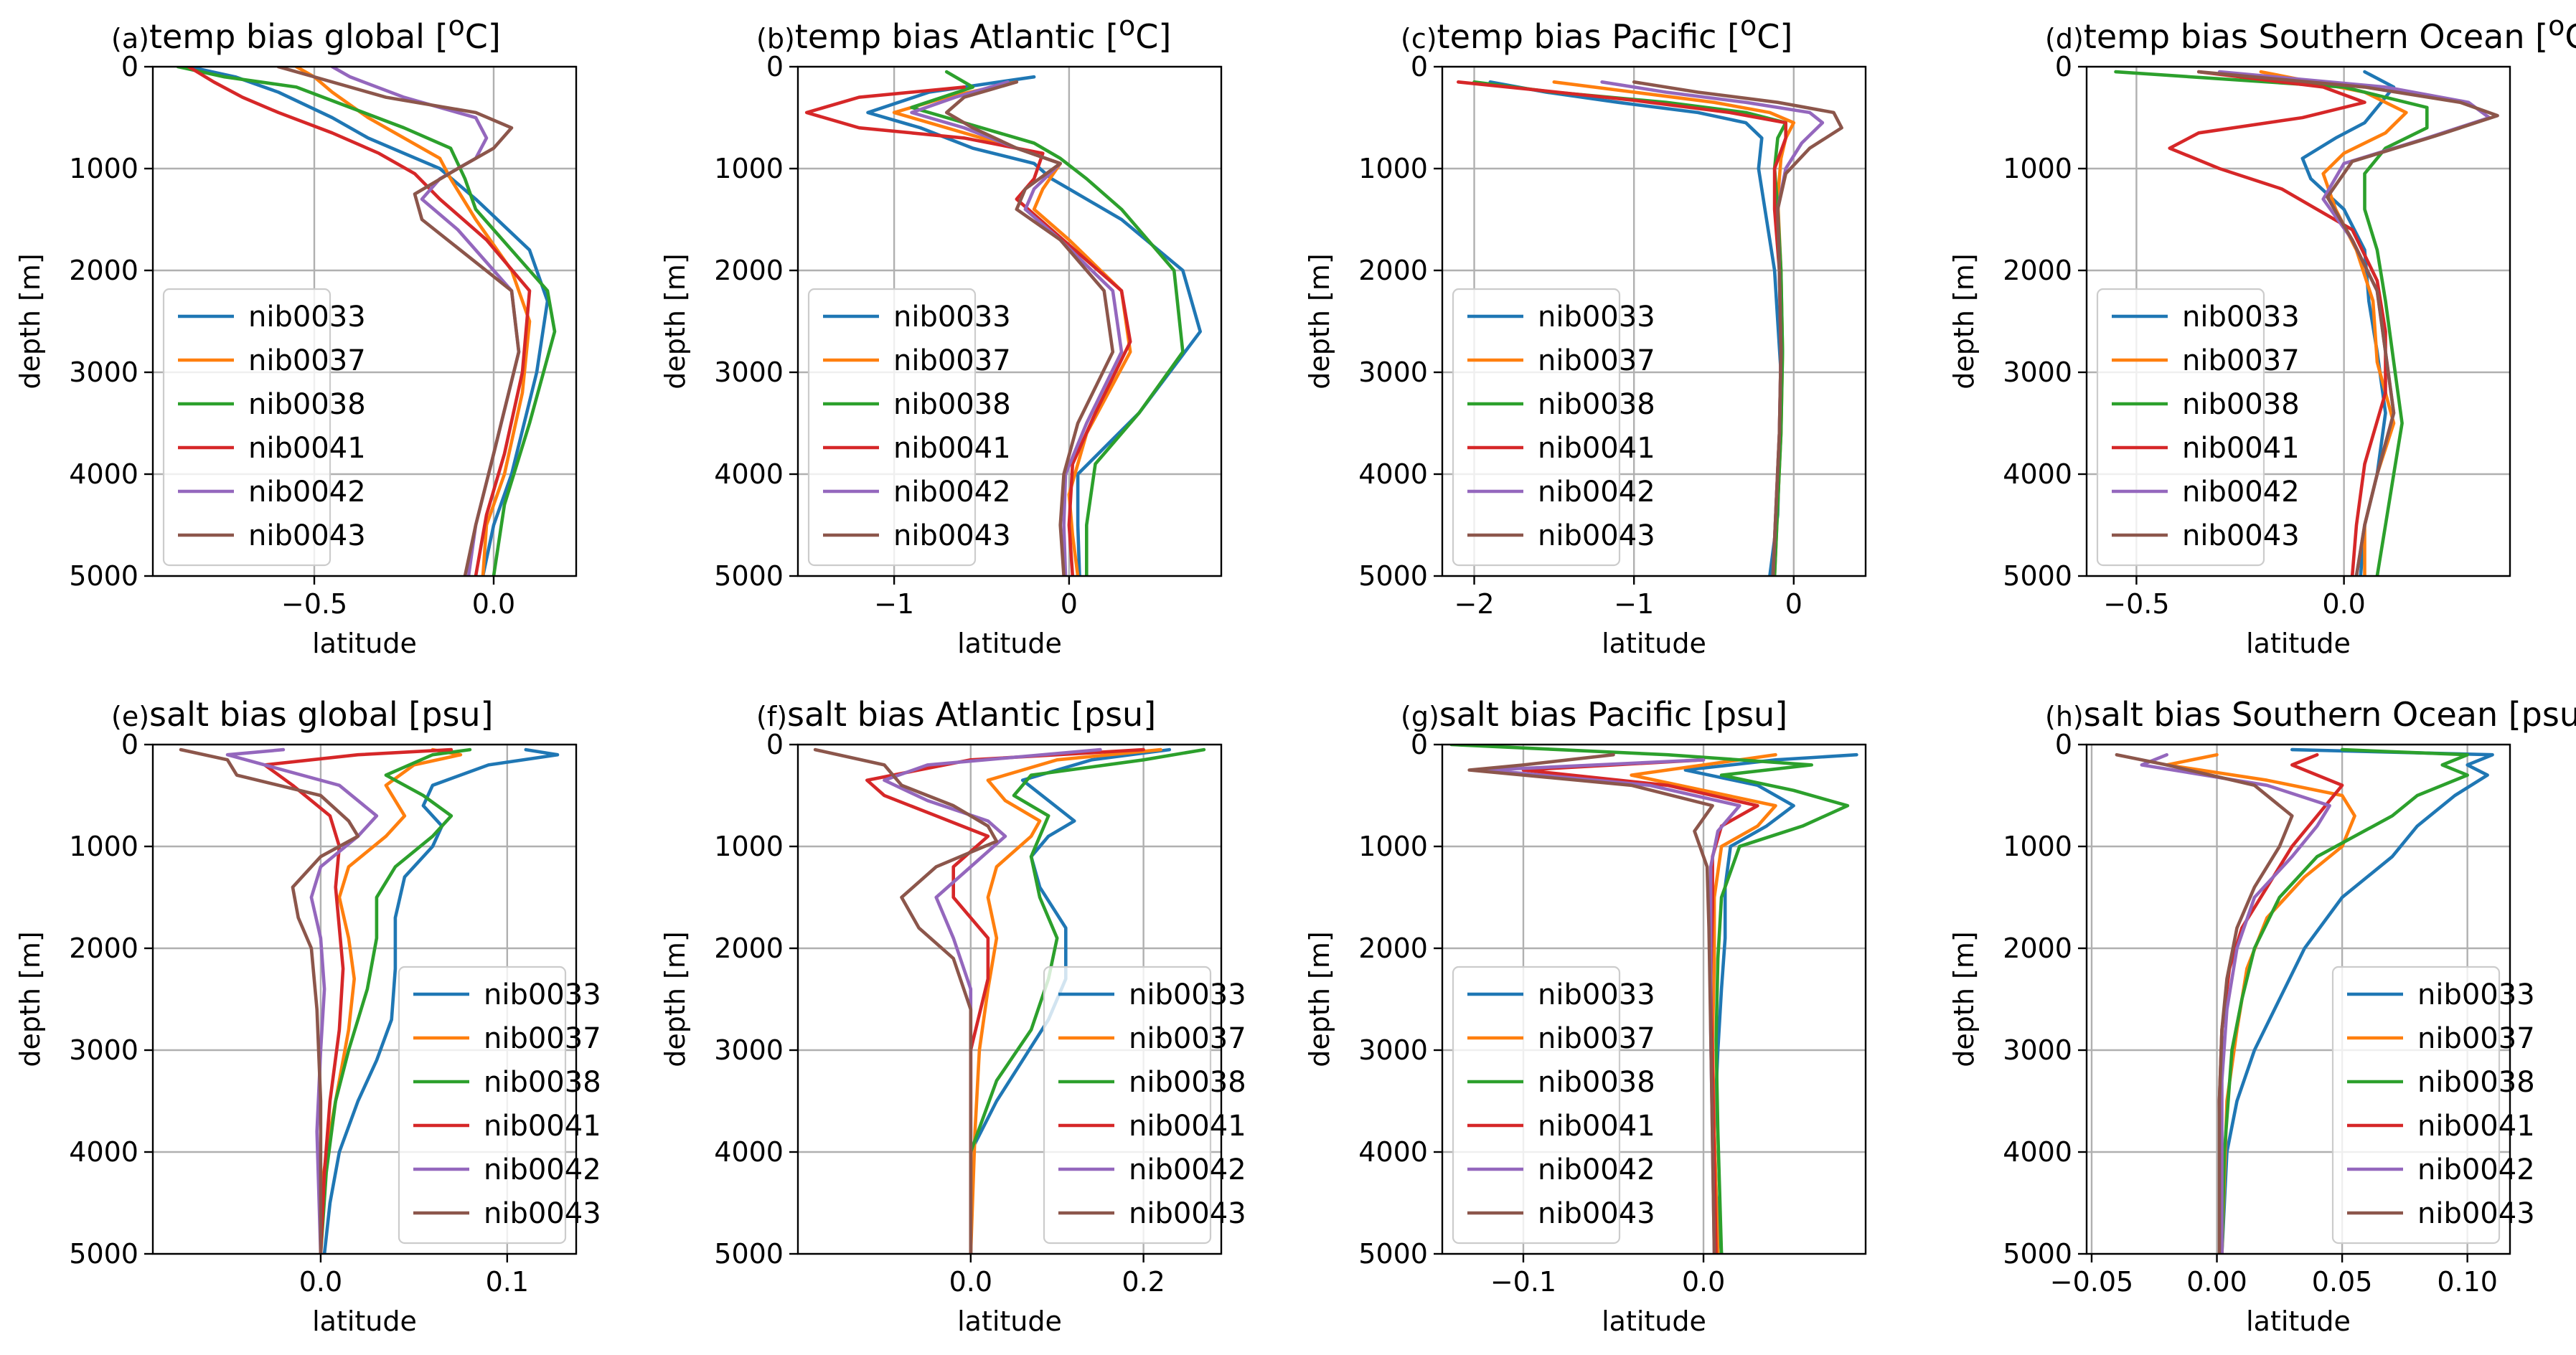 This screenshot has width=2576, height=1355. Describe the element at coordinates (956, 714) in the screenshot. I see `panel-title: (f)salt bias Atlantic [psu]` at that location.